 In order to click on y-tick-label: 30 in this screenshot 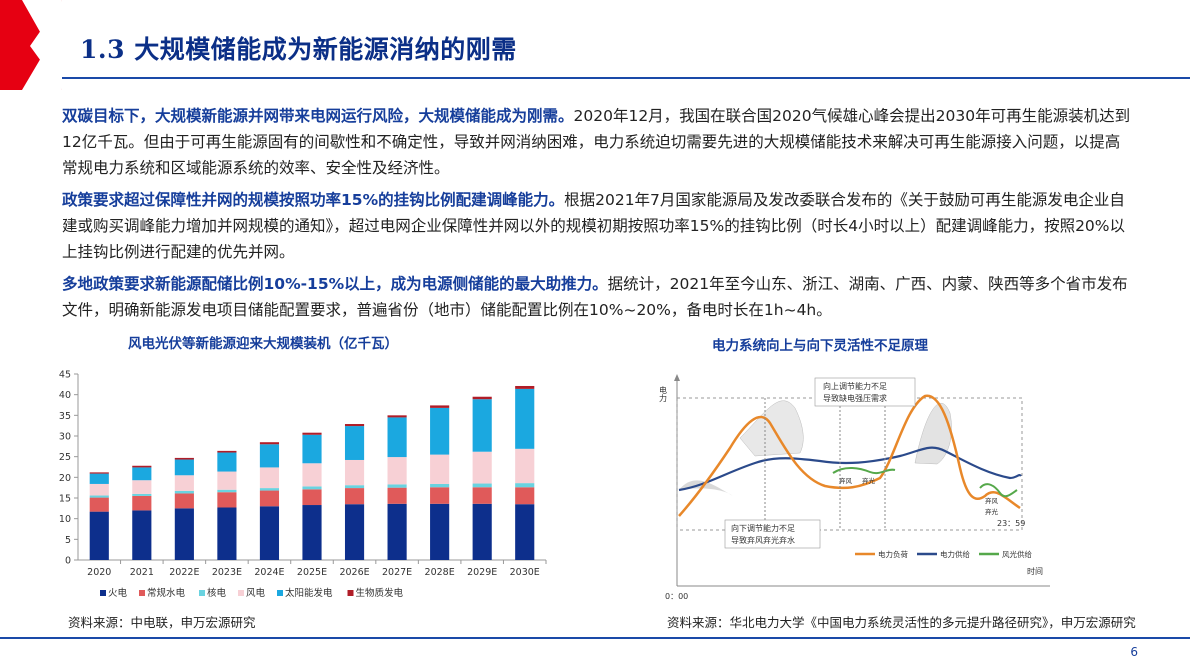, I will do `click(65, 437)`.